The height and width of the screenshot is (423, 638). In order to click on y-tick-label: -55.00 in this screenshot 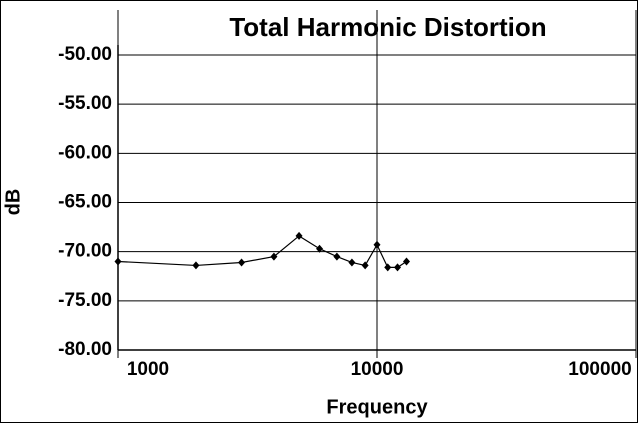, I will do `click(85, 103)`.